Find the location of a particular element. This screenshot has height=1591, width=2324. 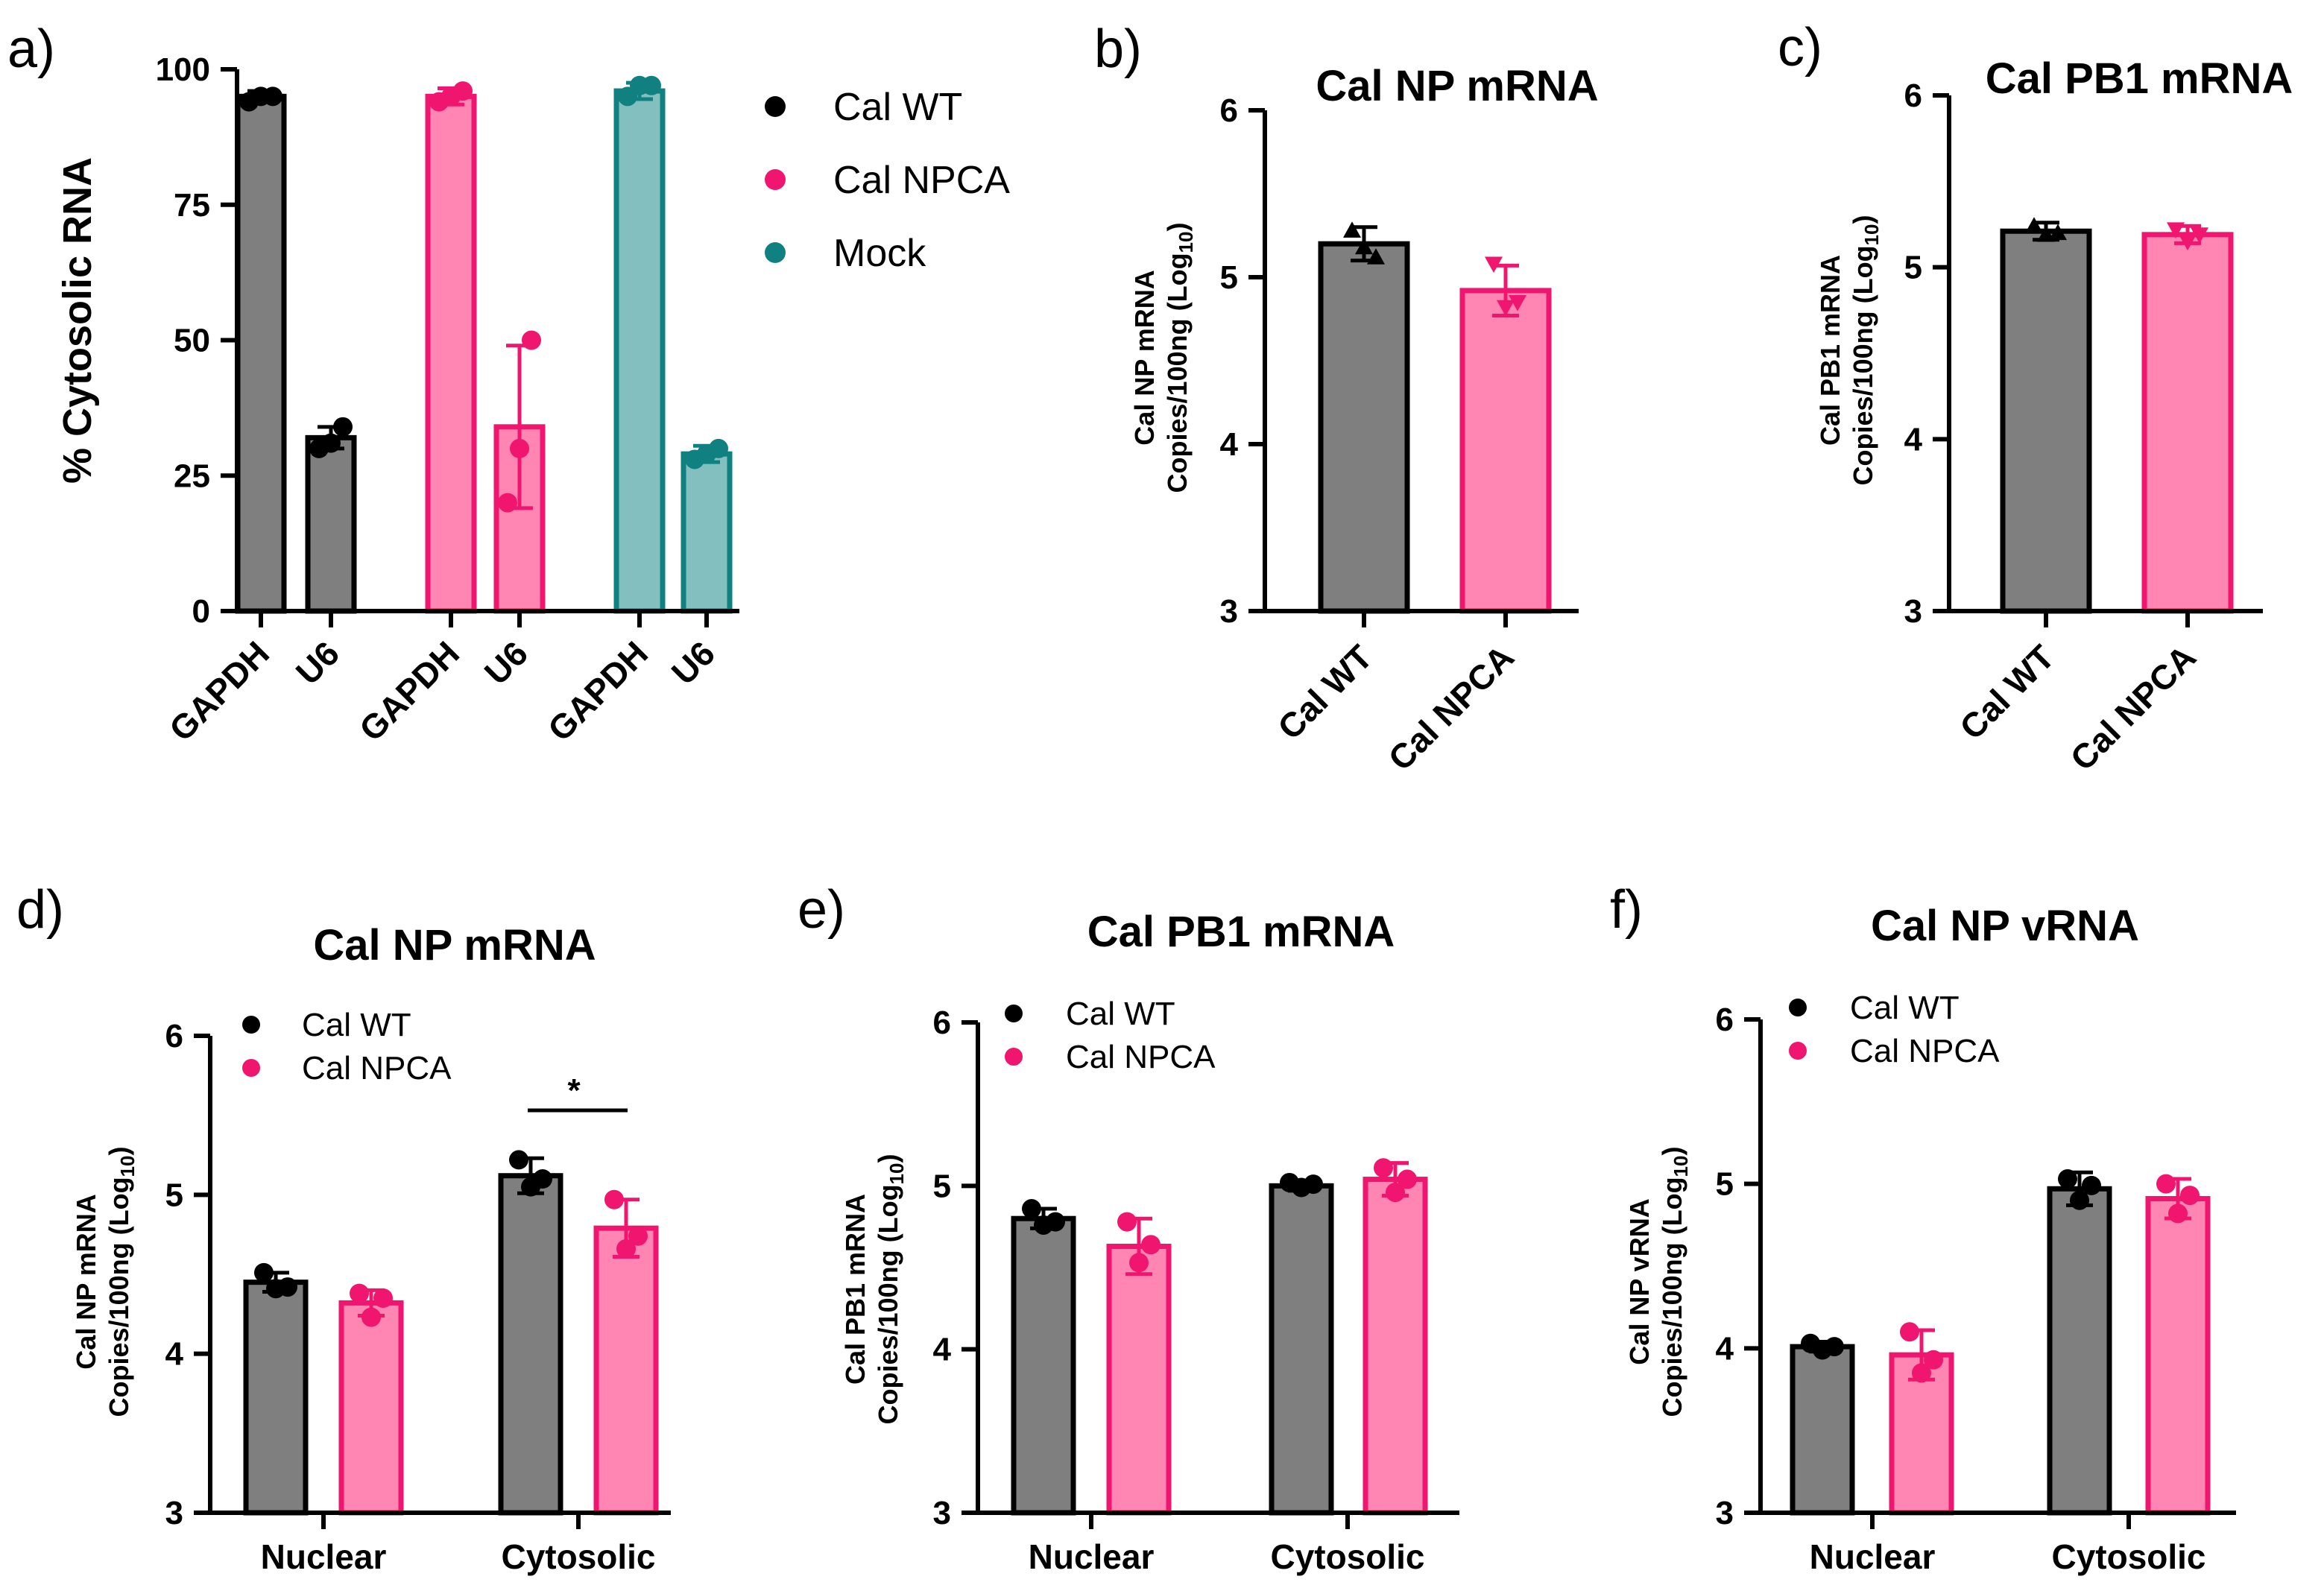

panel-label: d) is located at coordinates (40, 910).